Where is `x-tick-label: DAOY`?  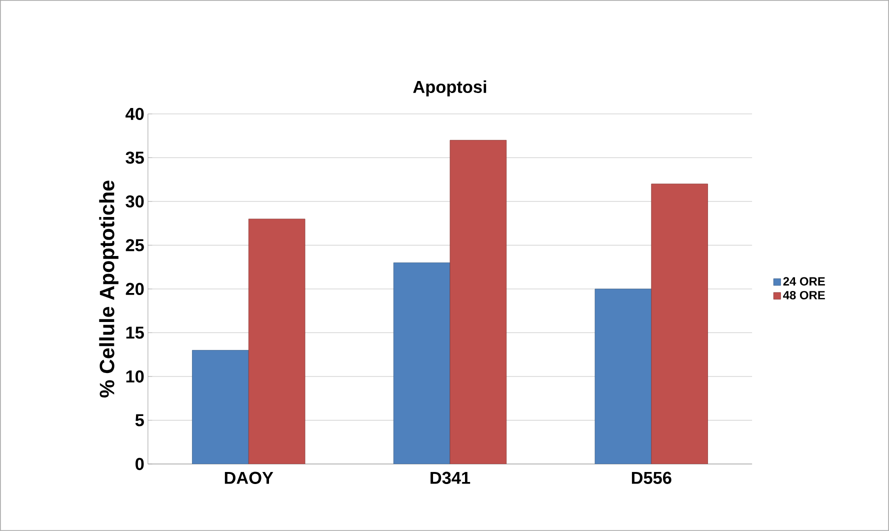 x-tick-label: DAOY is located at coordinates (249, 478).